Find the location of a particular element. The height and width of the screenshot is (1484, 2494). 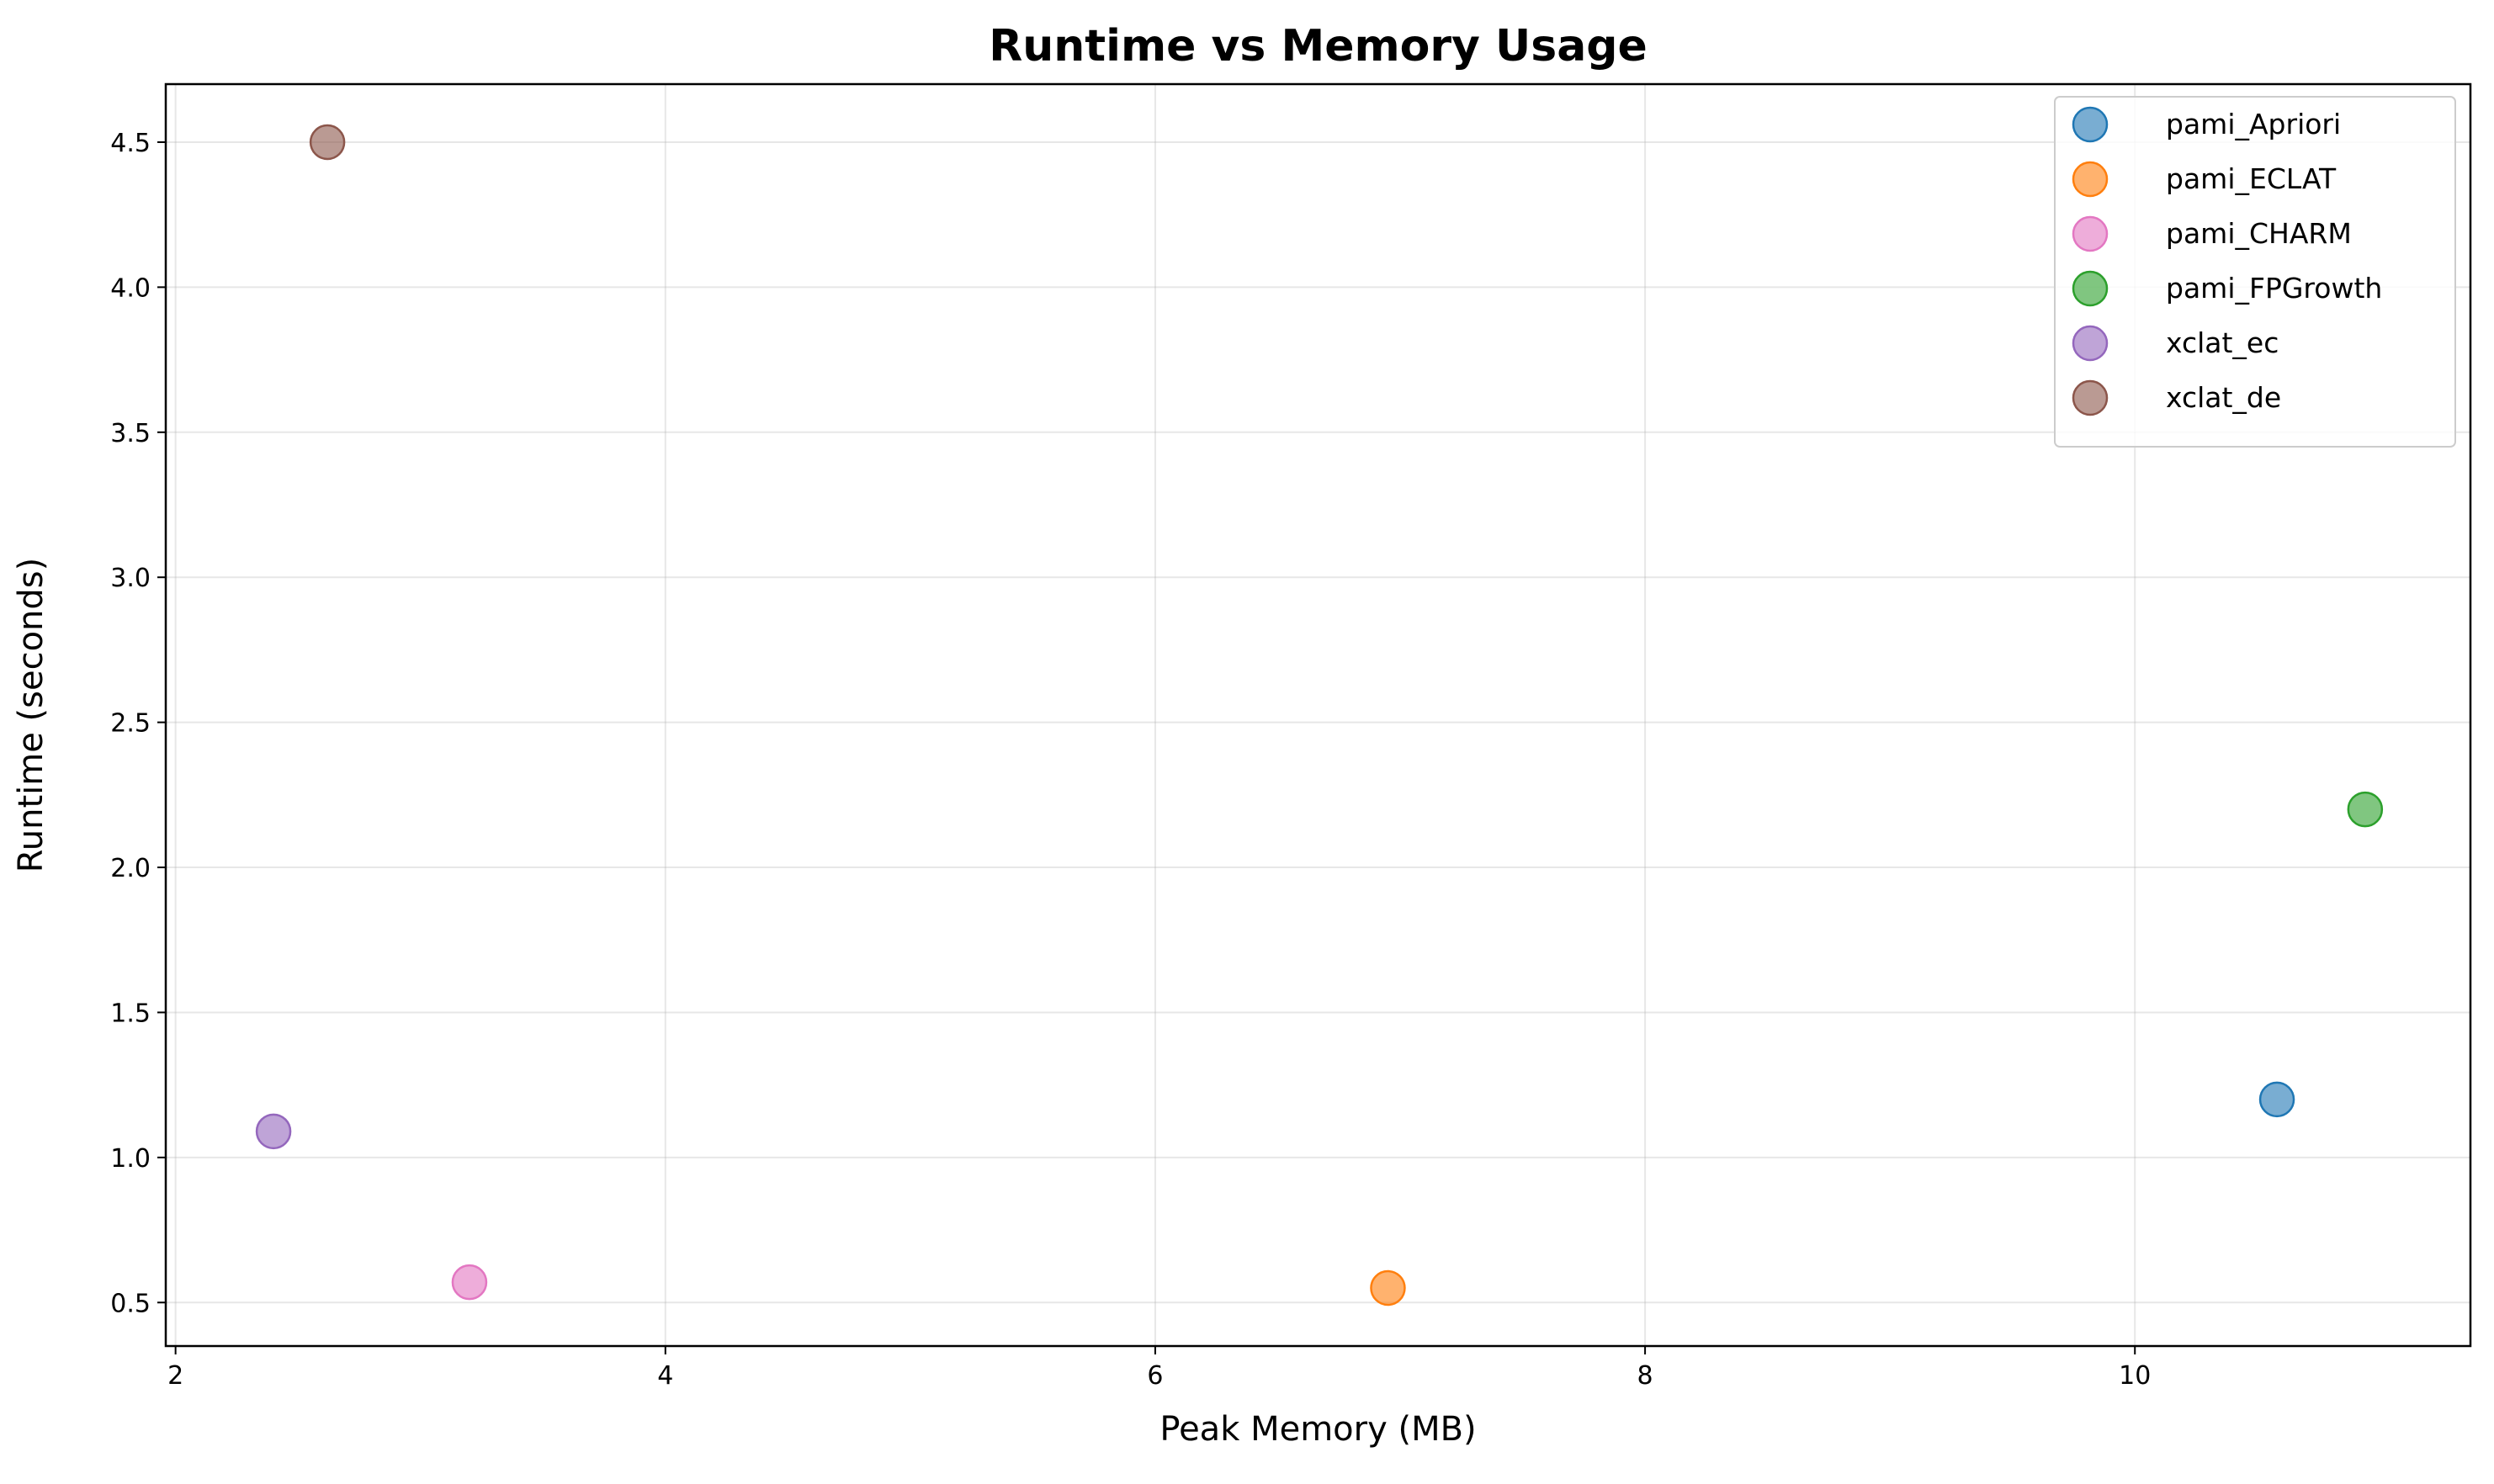

legend-label: xclat_ec is located at coordinates (2222, 342).